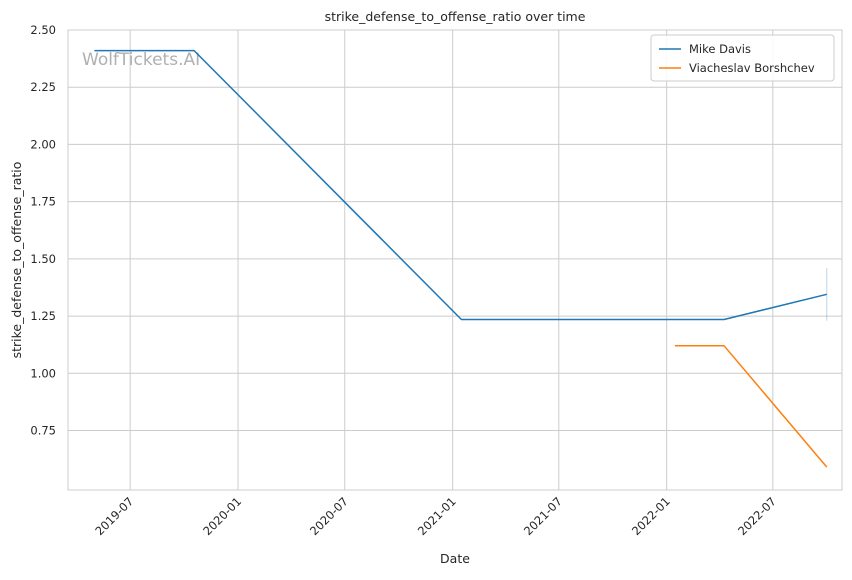 This screenshot has height=580, width=852. I want to click on y-tick-label: 1.75, so click(43, 202).